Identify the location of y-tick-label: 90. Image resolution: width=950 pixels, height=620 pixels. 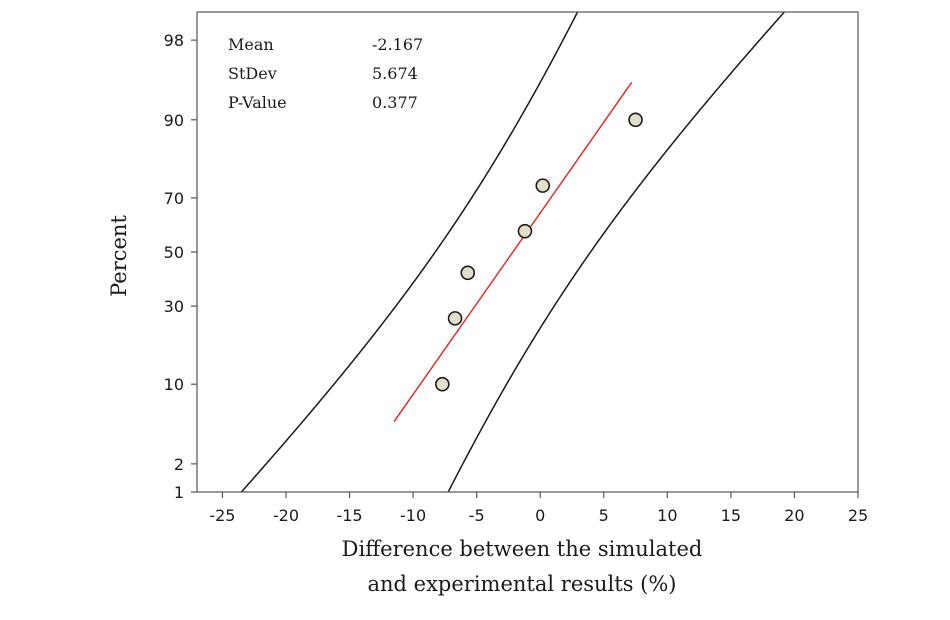
(174, 120).